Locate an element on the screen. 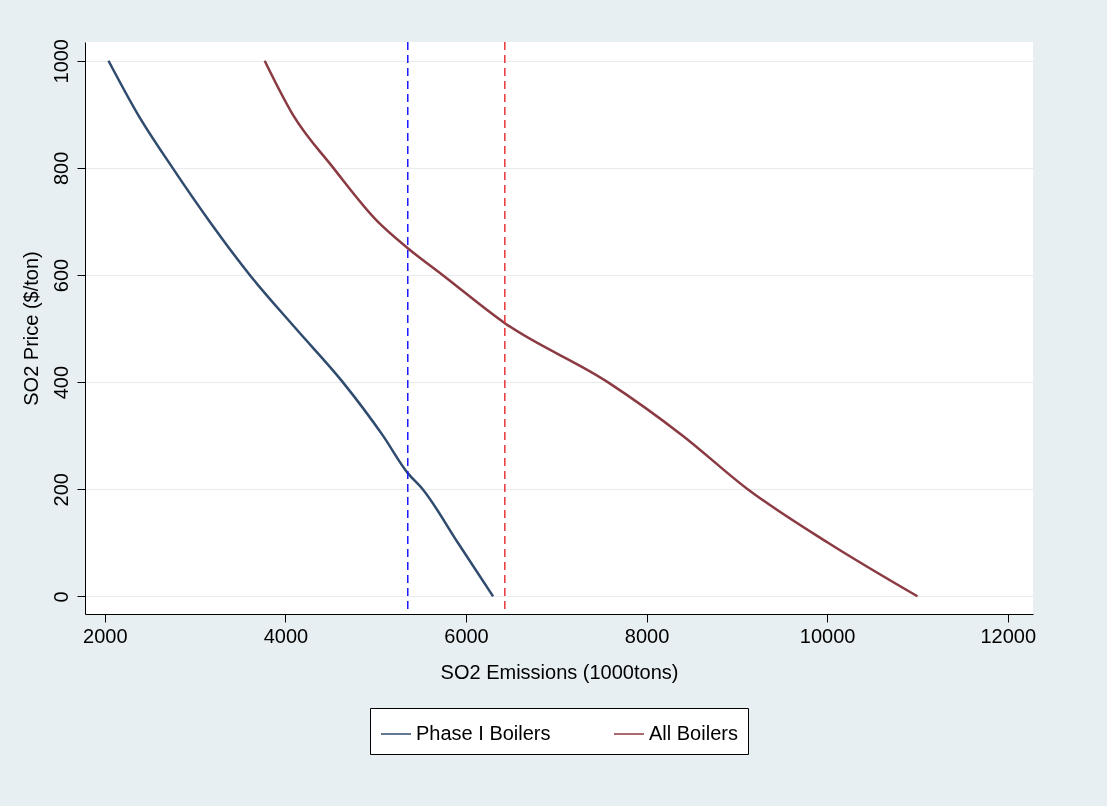 The width and height of the screenshot is (1107, 806). y-tick-label: 1000 is located at coordinates (60, 61).